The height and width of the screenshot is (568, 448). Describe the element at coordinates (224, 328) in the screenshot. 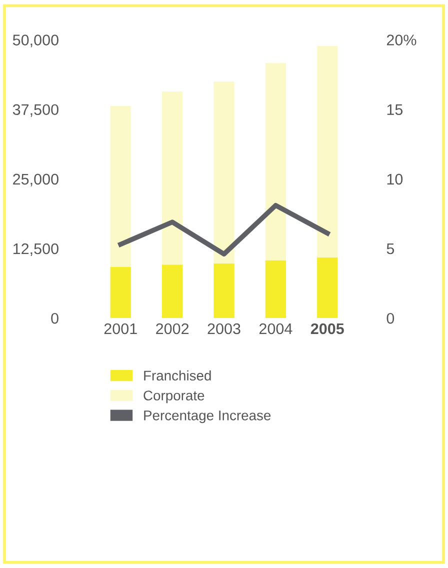

I see `x-tick-label: 2003` at that location.